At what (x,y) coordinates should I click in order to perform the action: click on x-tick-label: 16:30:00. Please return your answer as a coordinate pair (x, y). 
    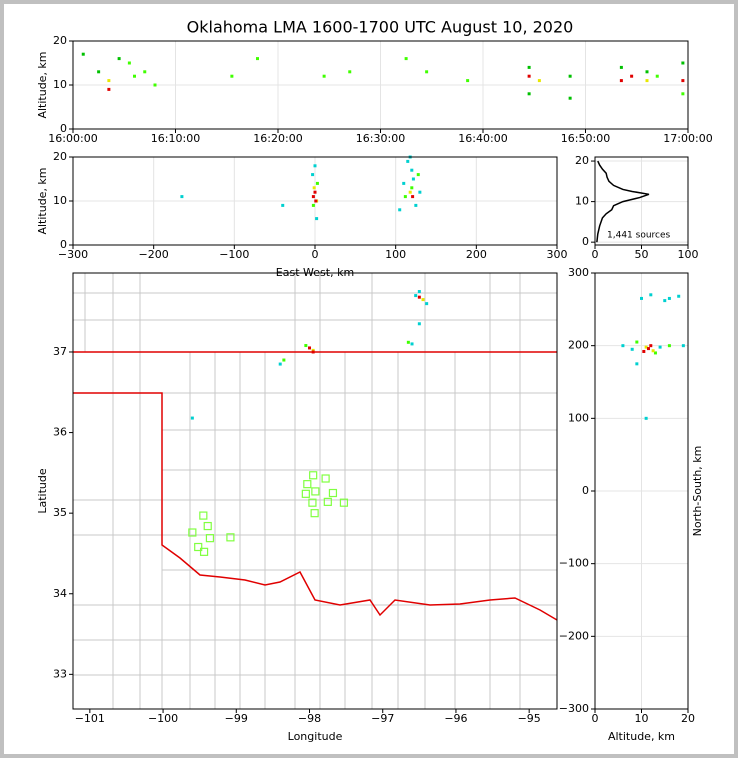
    Looking at the image, I should click on (380, 138).